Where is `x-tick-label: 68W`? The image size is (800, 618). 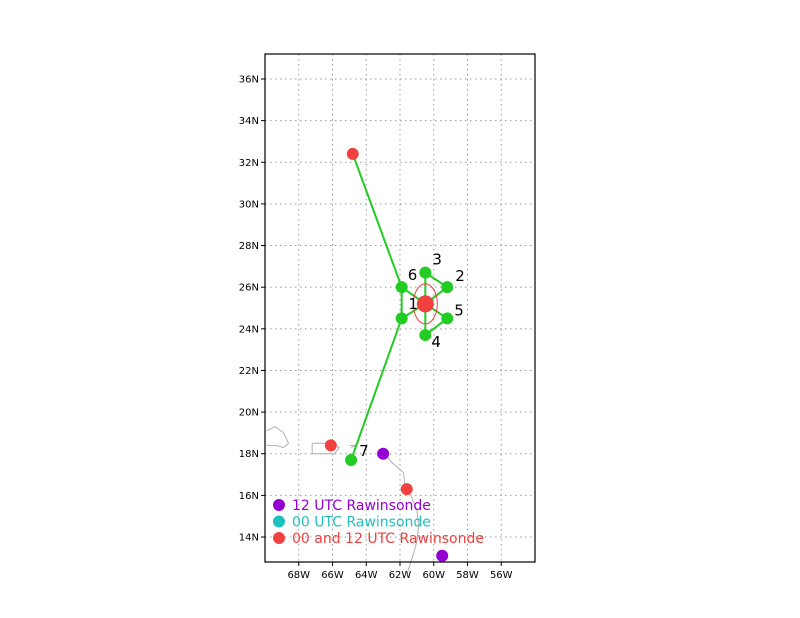
x-tick-label: 68W is located at coordinates (298, 575).